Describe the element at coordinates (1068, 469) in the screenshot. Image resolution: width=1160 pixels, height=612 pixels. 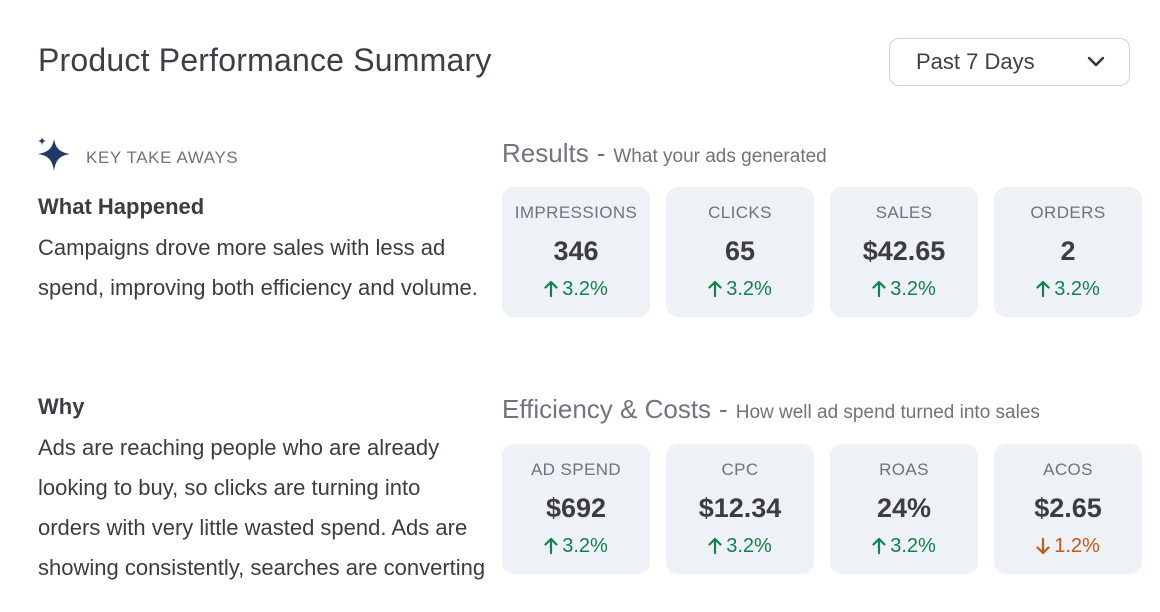
I see `metric-label: ACOS` at that location.